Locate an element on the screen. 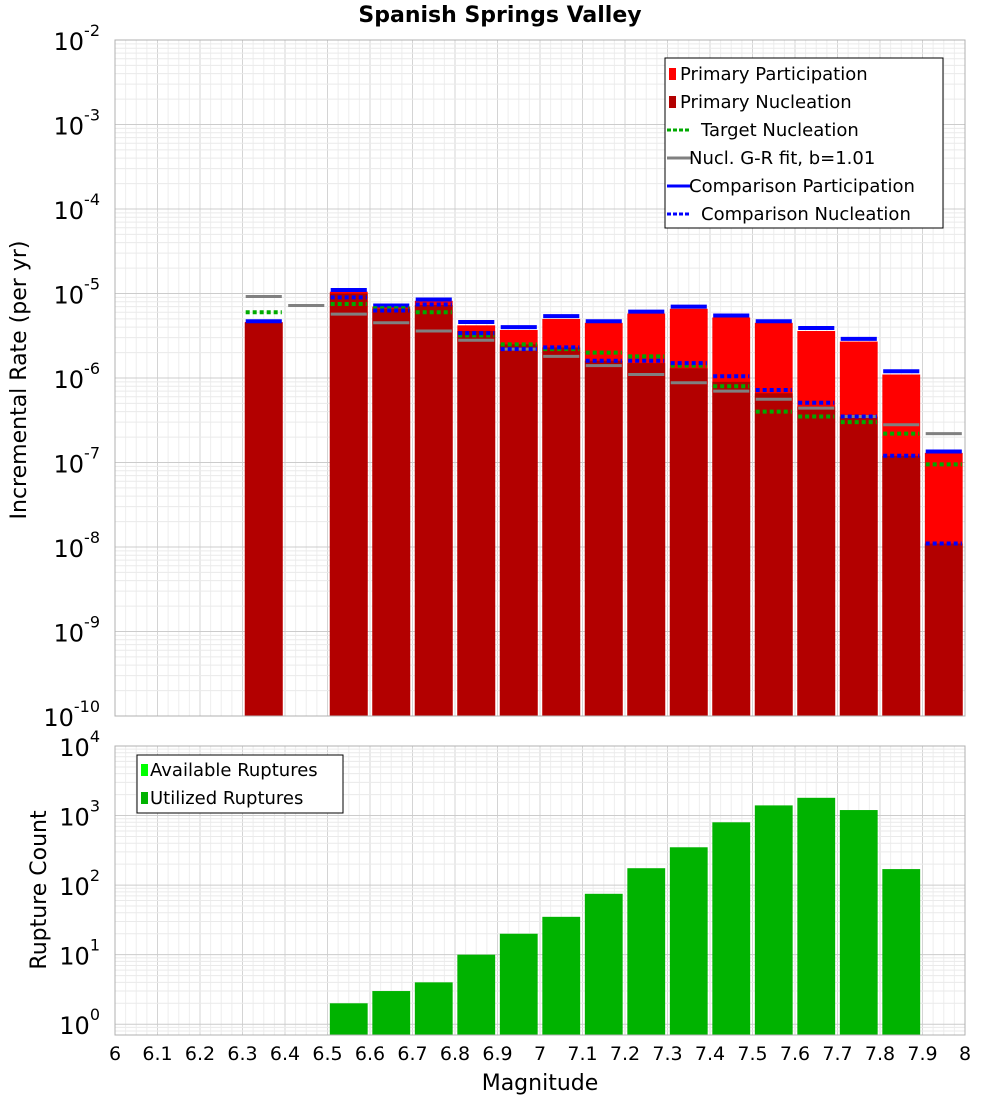 The height and width of the screenshot is (1100, 1000). y-tick-label: 10⁻⁴ is located at coordinates (77, 207).